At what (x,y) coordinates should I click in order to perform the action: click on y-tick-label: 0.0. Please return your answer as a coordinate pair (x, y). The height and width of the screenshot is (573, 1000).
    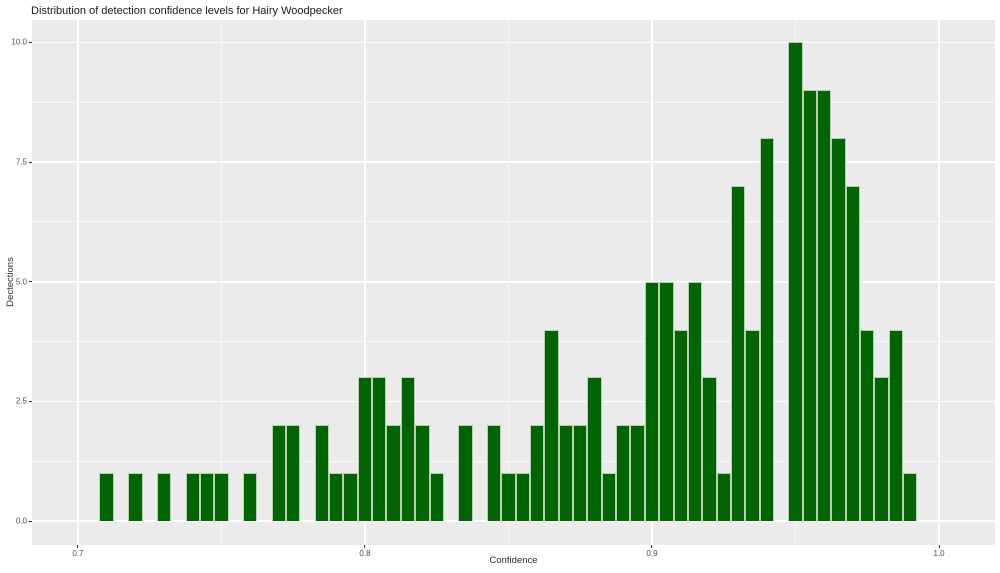
    Looking at the image, I should click on (21, 521).